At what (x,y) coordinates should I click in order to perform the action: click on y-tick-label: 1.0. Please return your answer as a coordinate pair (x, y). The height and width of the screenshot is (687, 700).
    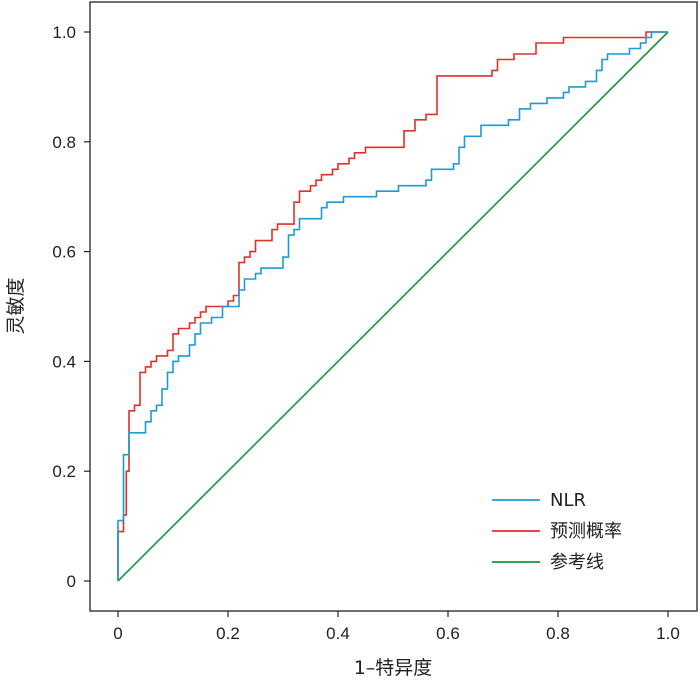
    Looking at the image, I should click on (64, 32).